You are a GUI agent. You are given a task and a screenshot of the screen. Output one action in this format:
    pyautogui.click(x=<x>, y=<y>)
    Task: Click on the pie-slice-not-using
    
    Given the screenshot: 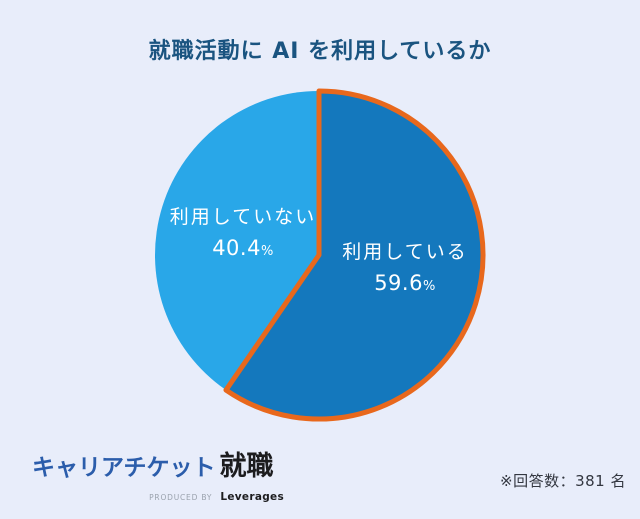 What is the action you would take?
    pyautogui.click(x=237, y=240)
    